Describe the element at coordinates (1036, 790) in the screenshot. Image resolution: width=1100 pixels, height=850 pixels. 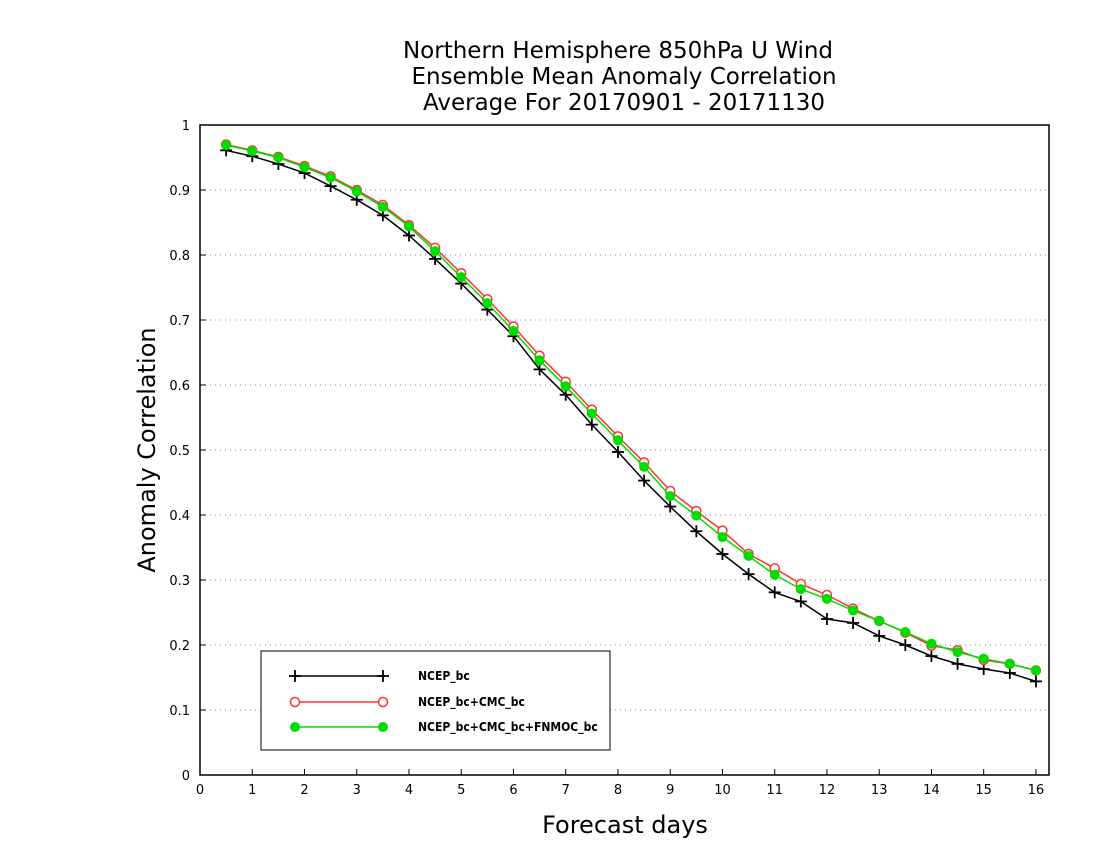
I see `x-tick-label-16: 16` at that location.